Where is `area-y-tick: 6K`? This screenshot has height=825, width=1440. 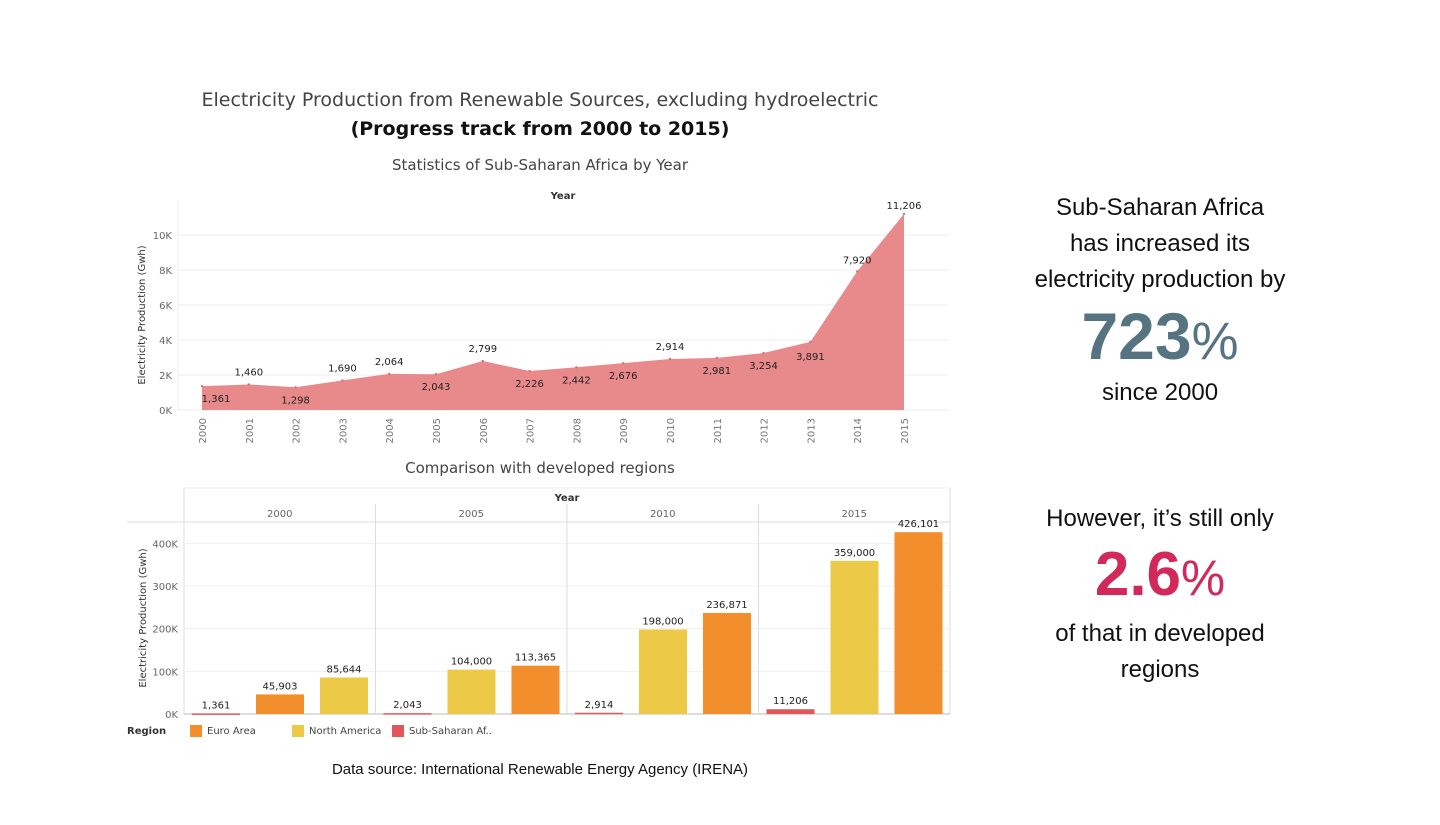
area-y-tick: 6K is located at coordinates (165, 306).